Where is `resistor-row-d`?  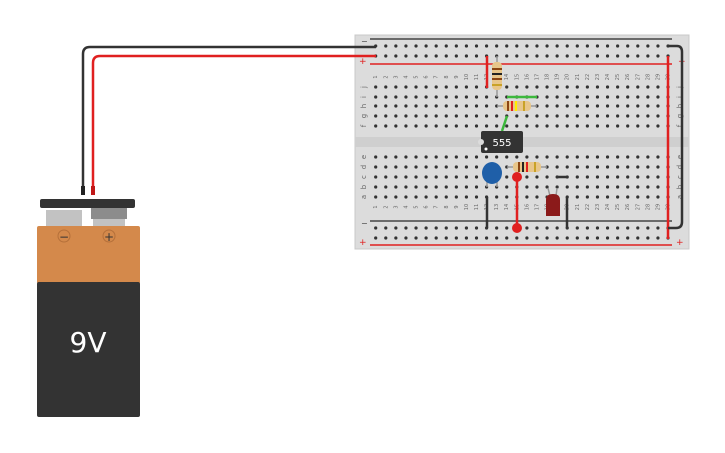
resistor-row-d is located at coordinates (527, 167).